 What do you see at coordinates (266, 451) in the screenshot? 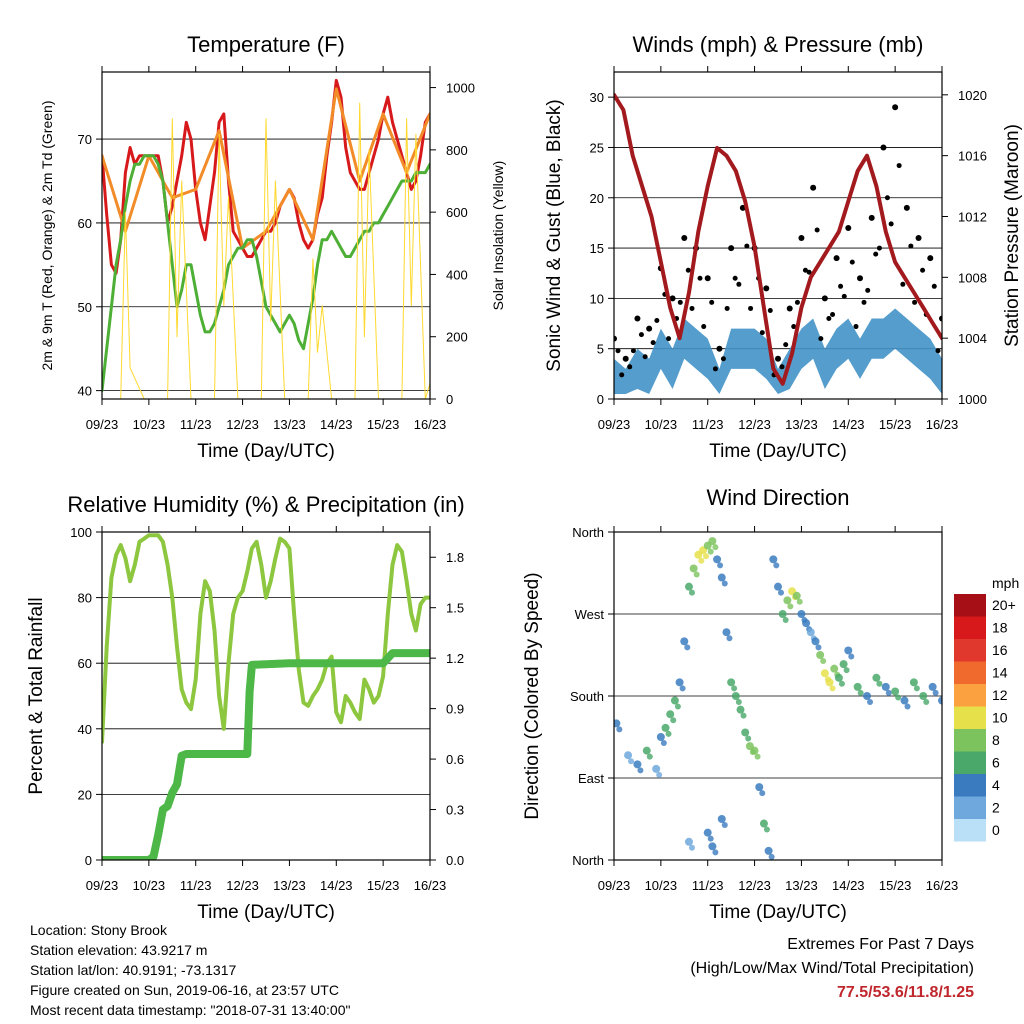
I see `x-axis-label: Time (Day/UTC)` at bounding box center [266, 451].